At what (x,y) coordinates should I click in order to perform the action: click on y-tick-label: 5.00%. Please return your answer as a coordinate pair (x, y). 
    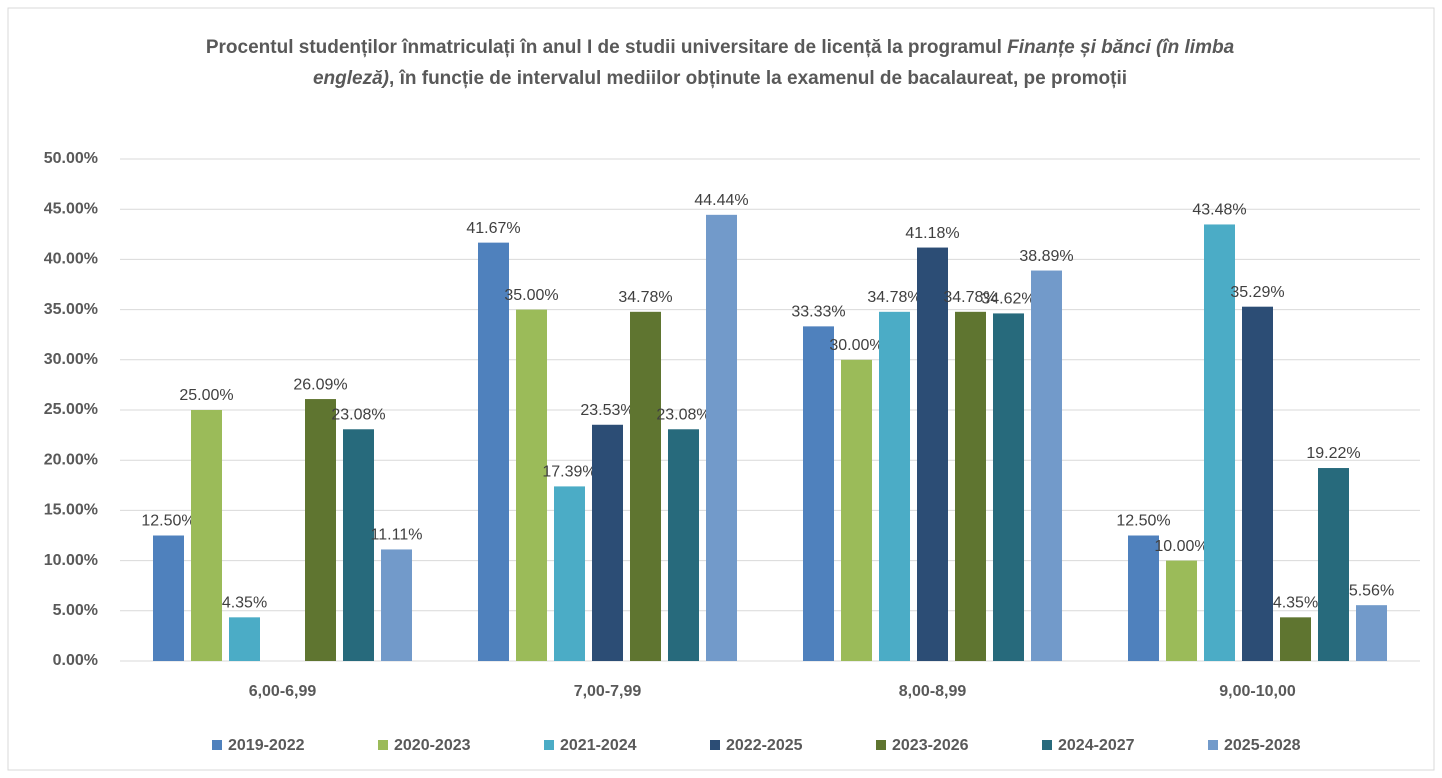
    Looking at the image, I should click on (75, 610).